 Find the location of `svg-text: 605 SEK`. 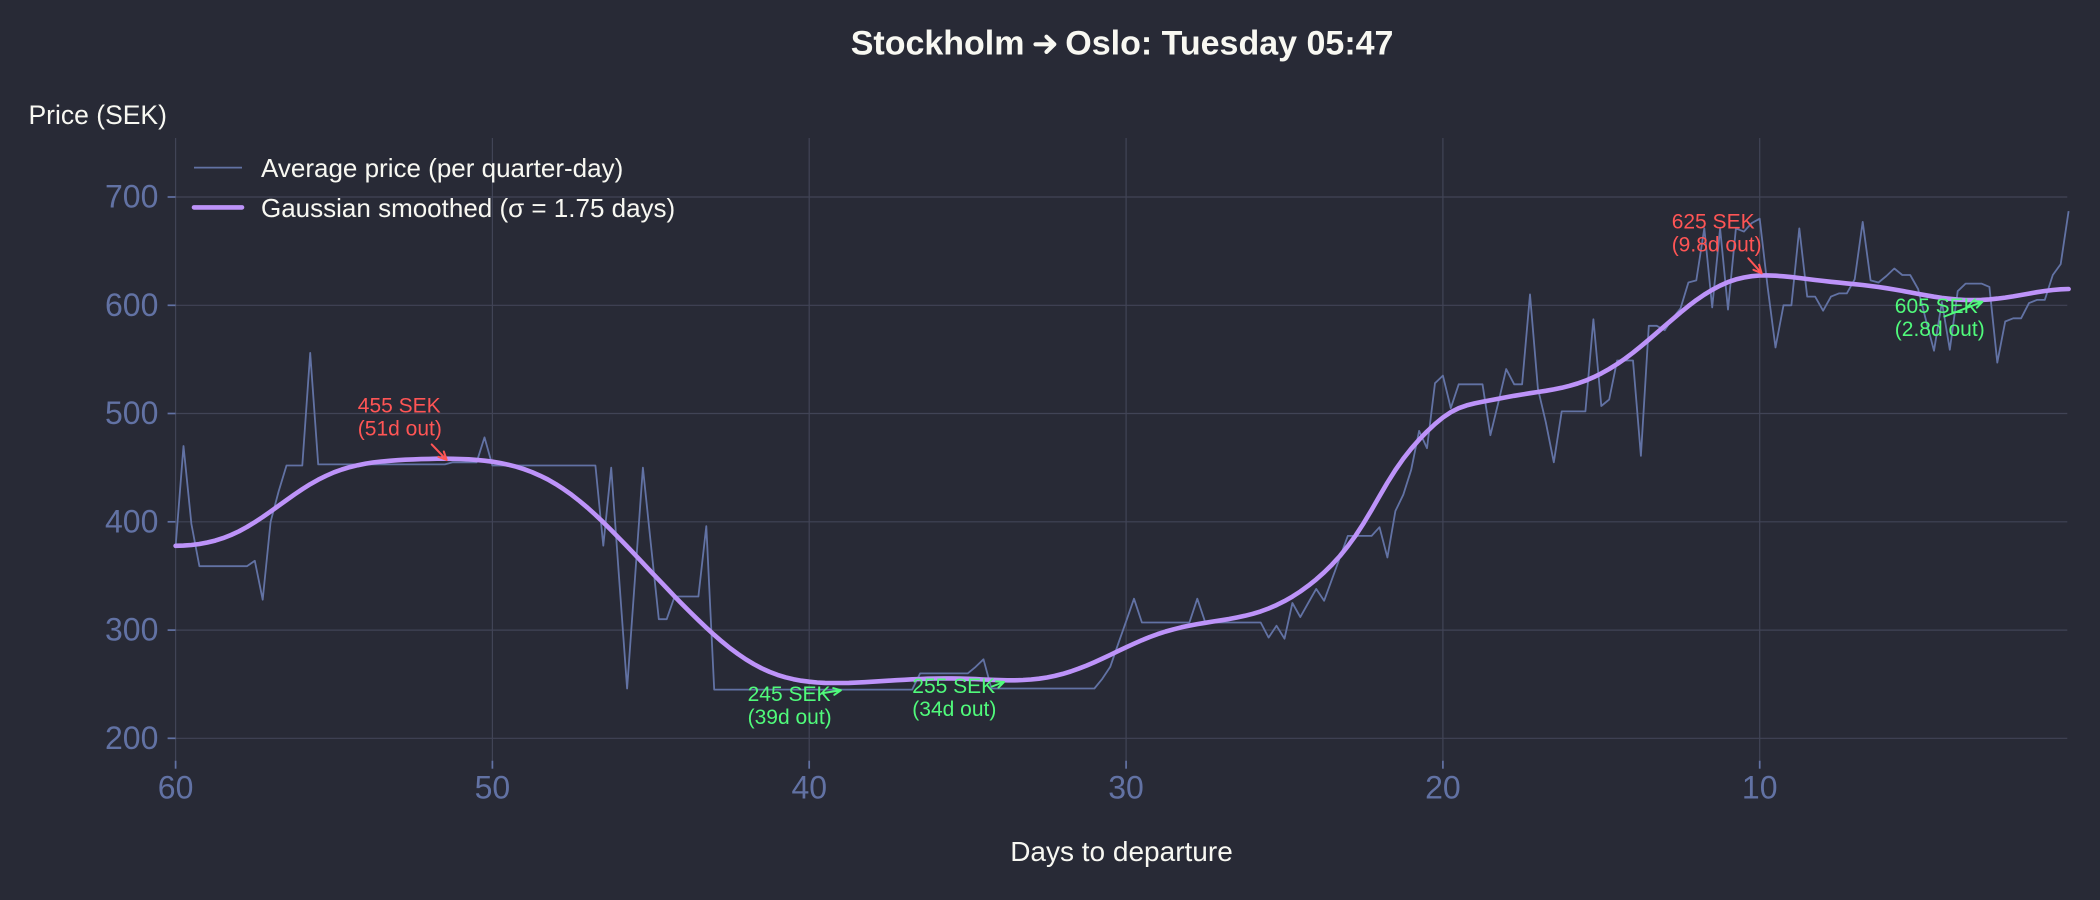

svg-text: 605 SEK is located at coordinates (1936, 306).